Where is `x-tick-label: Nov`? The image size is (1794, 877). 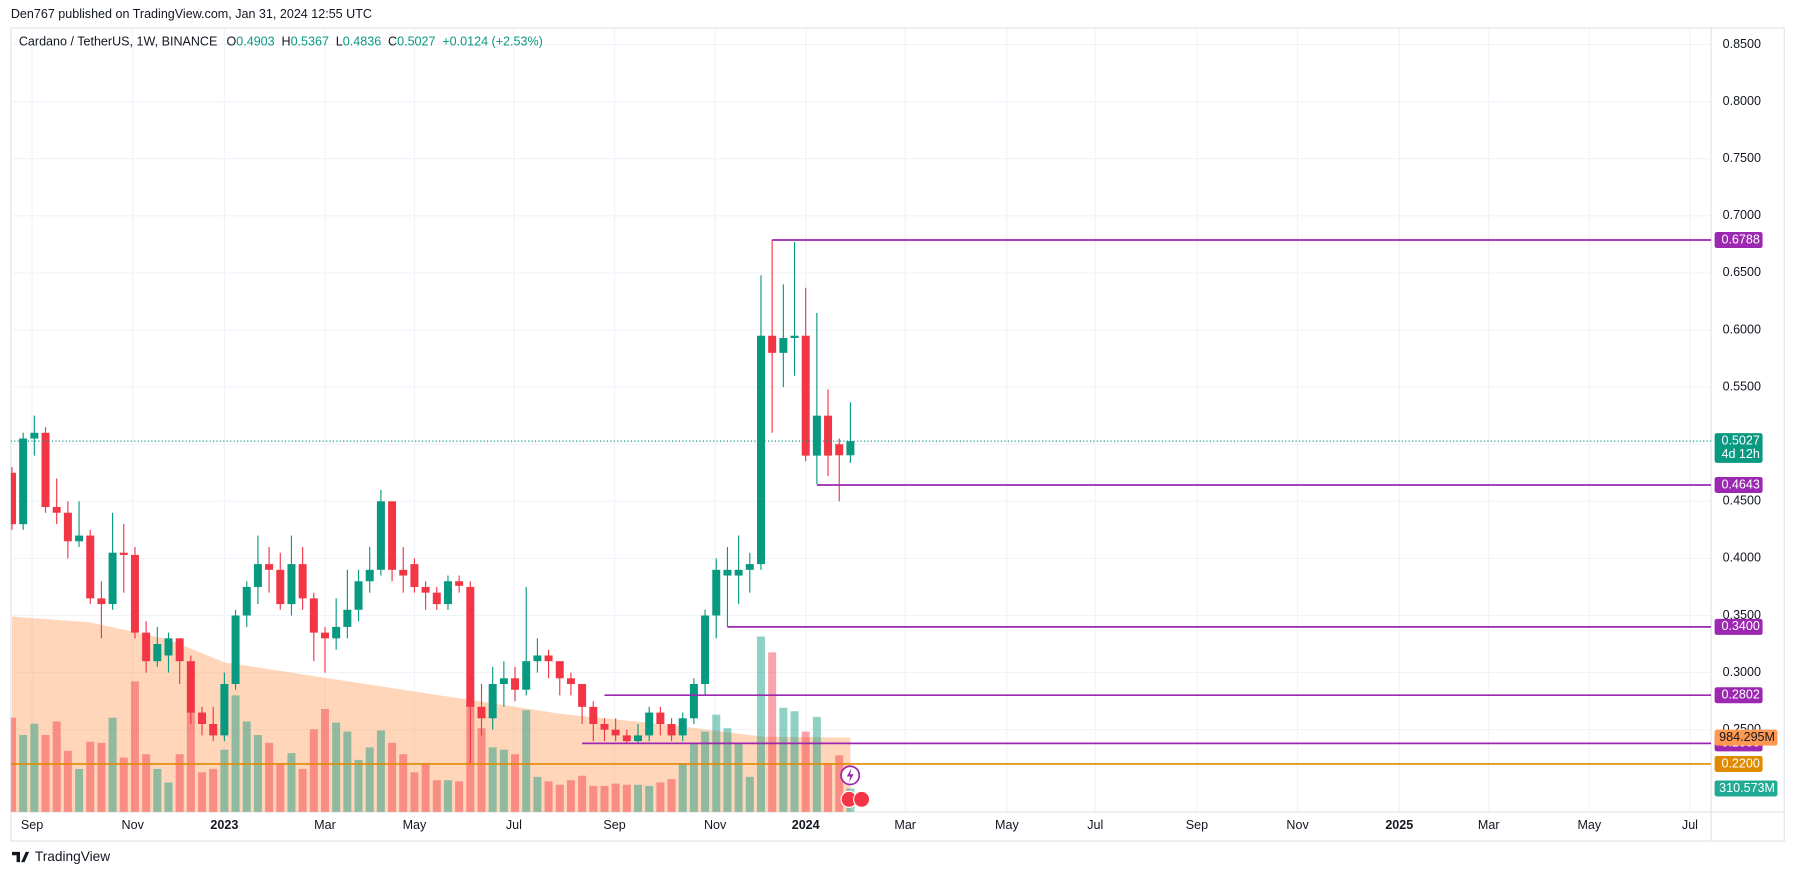 x-tick-label: Nov is located at coordinates (1297, 825).